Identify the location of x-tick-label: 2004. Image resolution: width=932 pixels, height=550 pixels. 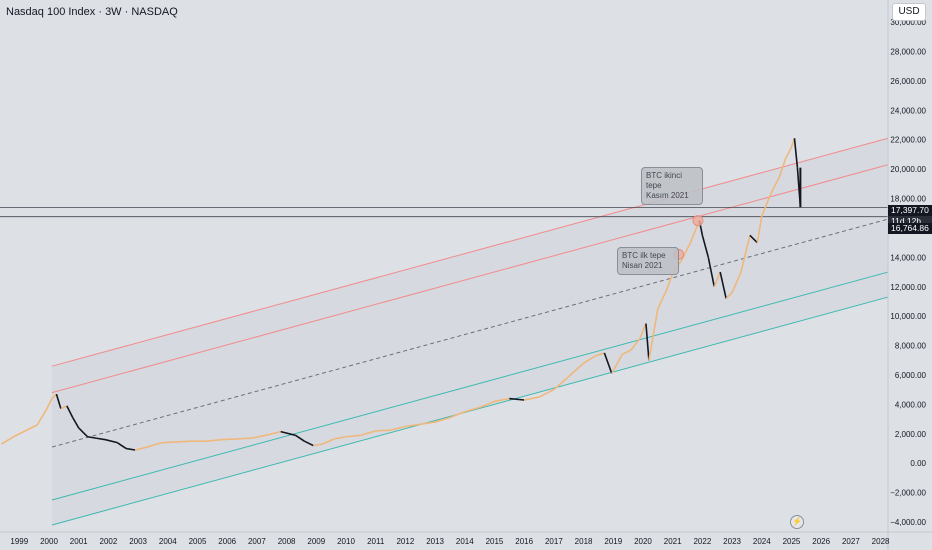
(168, 541).